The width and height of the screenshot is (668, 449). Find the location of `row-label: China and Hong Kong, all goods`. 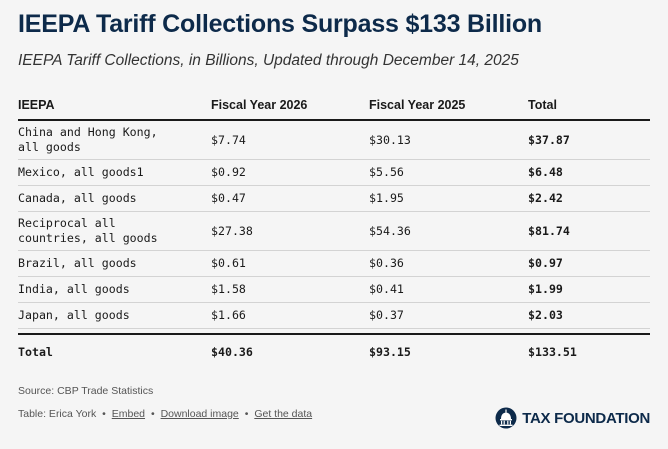

row-label: China and Hong Kong, all goods is located at coordinates (114, 140).